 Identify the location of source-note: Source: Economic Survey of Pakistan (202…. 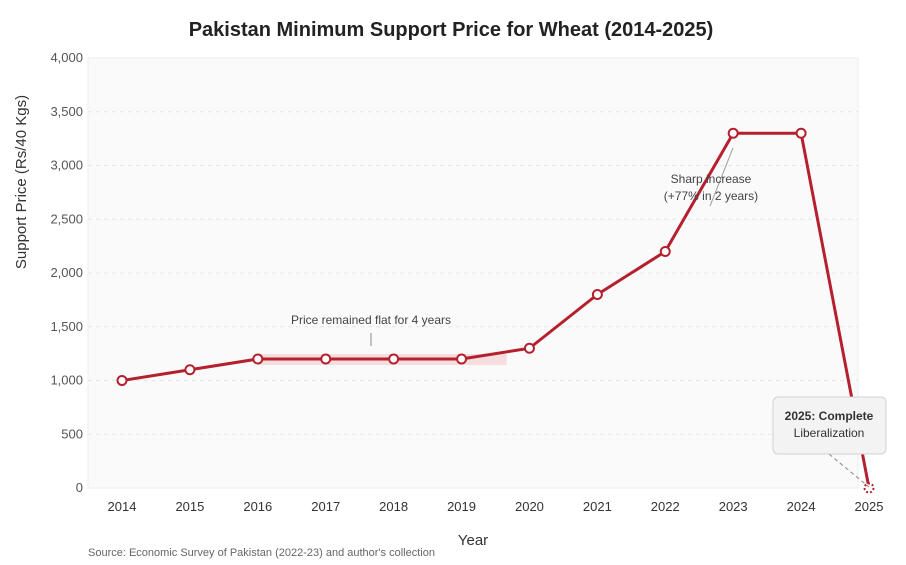
(261, 553).